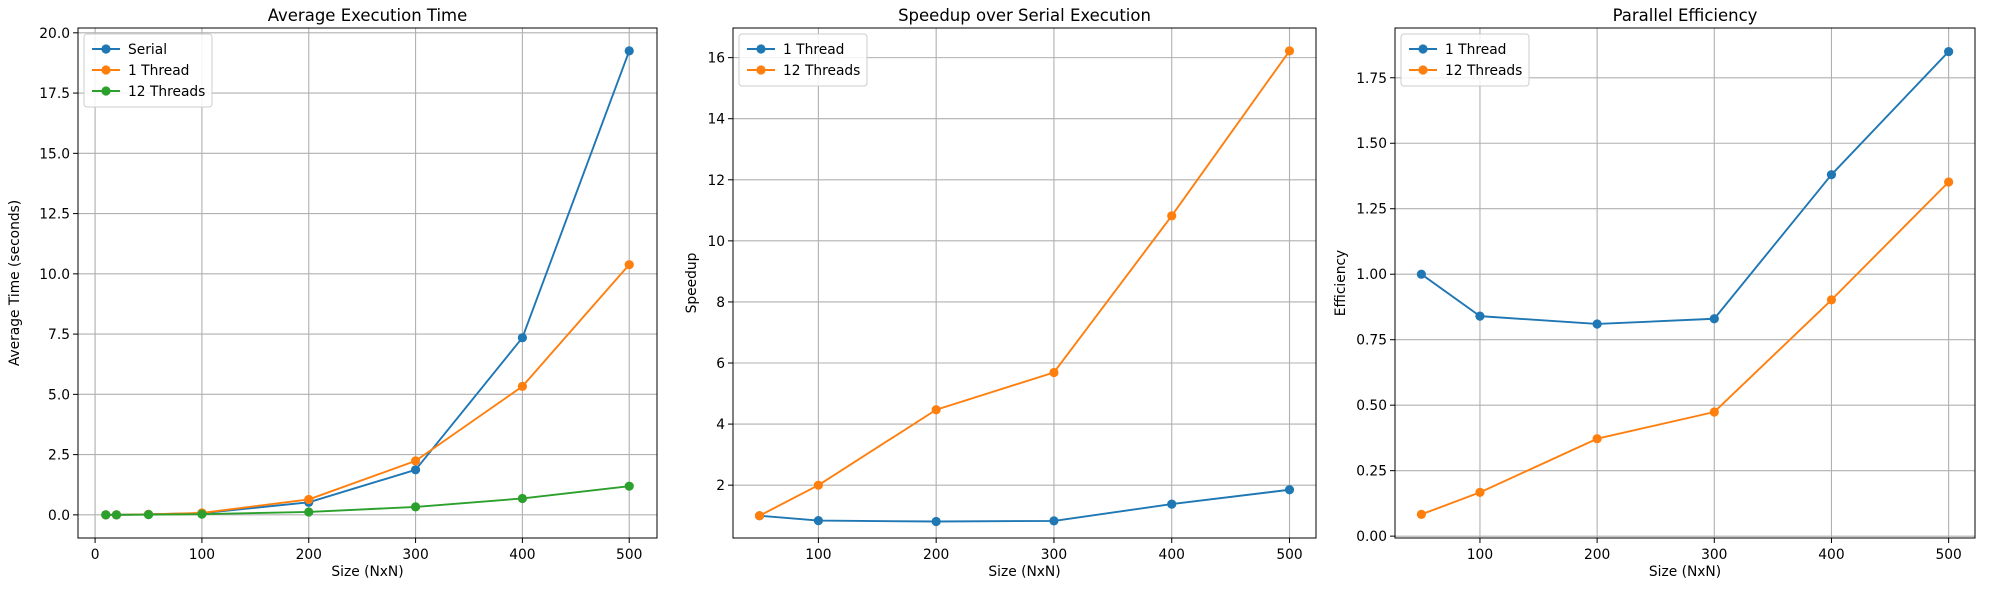 The image size is (1990, 590). I want to click on y-tick-label: 15.0, so click(54, 154).